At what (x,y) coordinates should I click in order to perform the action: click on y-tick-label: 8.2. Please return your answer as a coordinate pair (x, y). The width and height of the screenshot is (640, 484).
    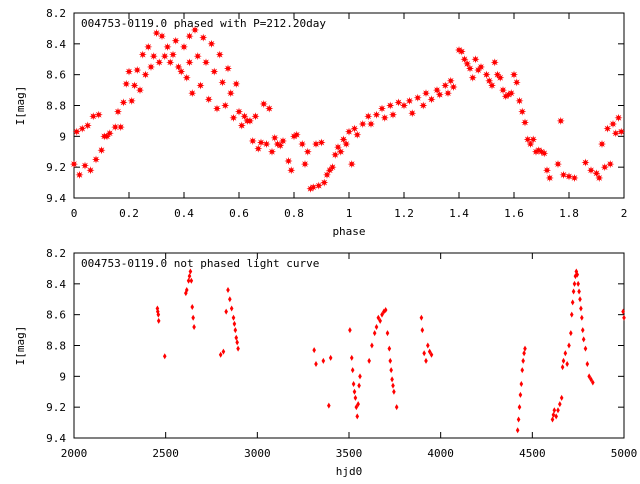
    Looking at the image, I should click on (56, 253).